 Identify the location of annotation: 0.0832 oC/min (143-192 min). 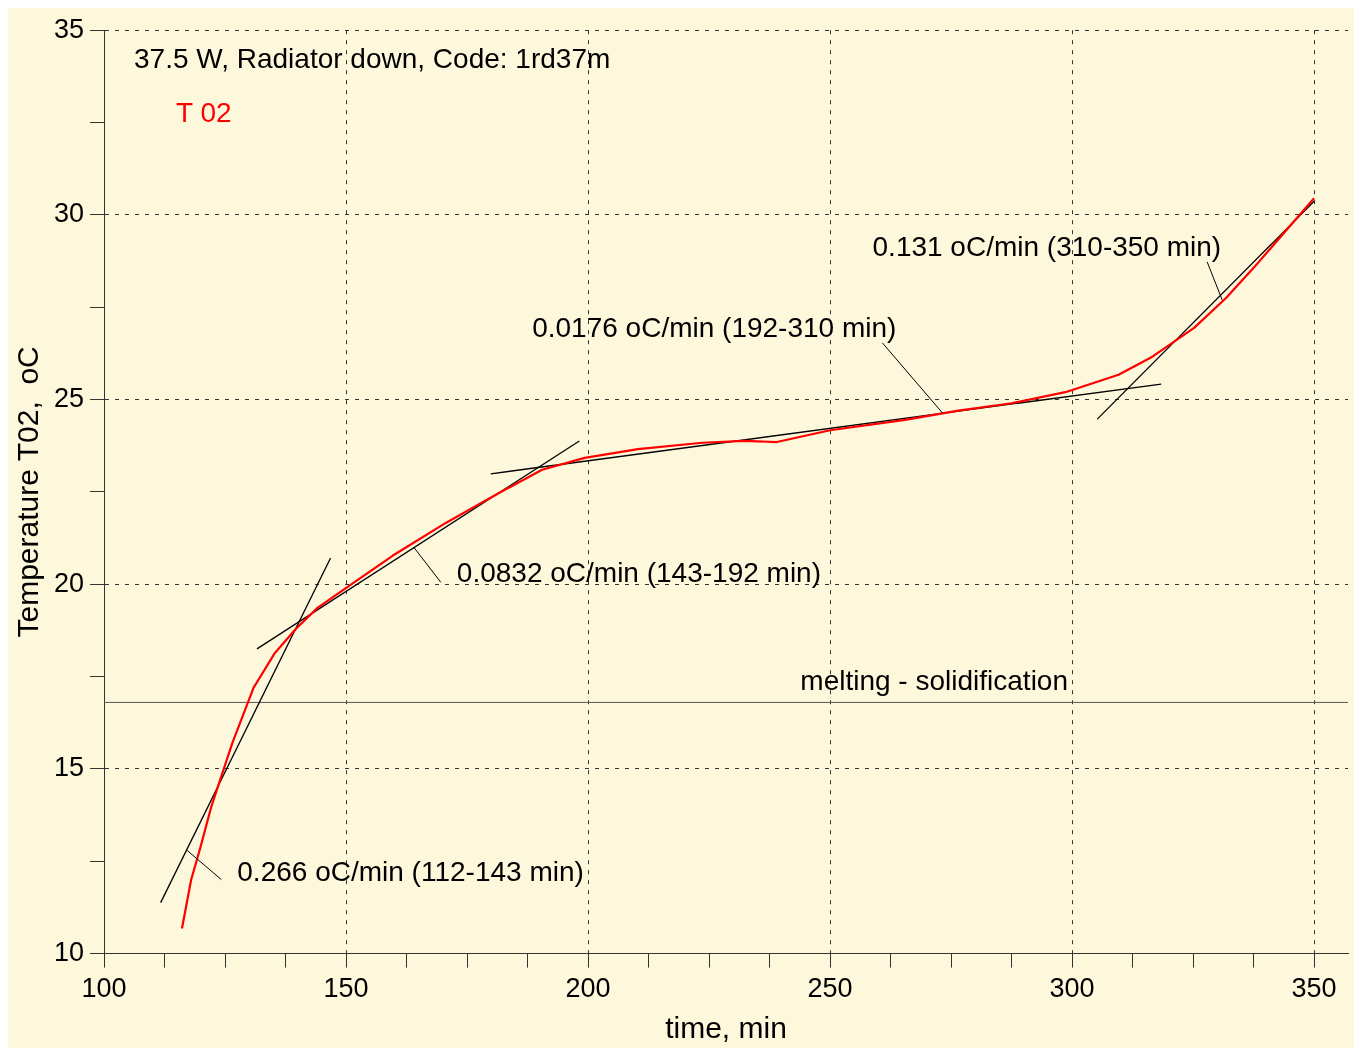
(639, 573).